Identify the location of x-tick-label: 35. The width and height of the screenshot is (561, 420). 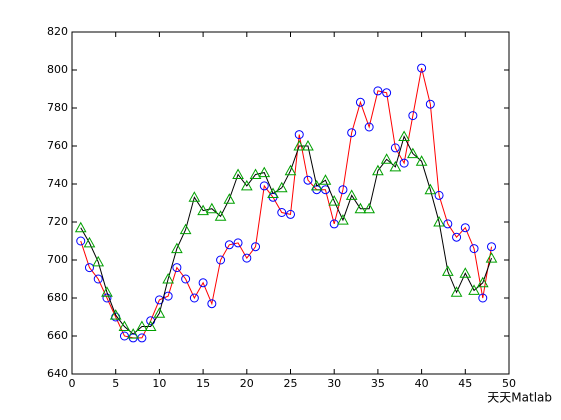
(378, 383).